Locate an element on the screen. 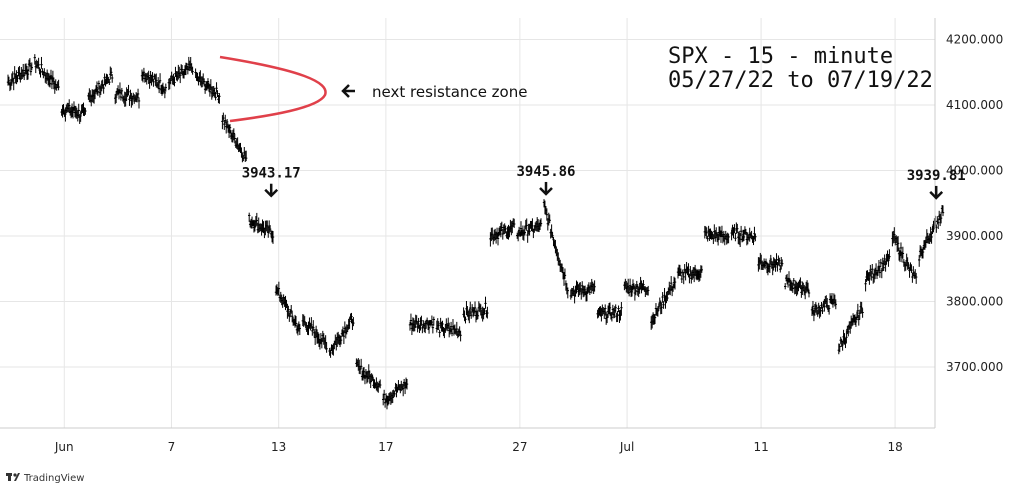 Image resolution: width=1023 pixels, height=490 pixels. x-tick-label: 11 is located at coordinates (760, 447).